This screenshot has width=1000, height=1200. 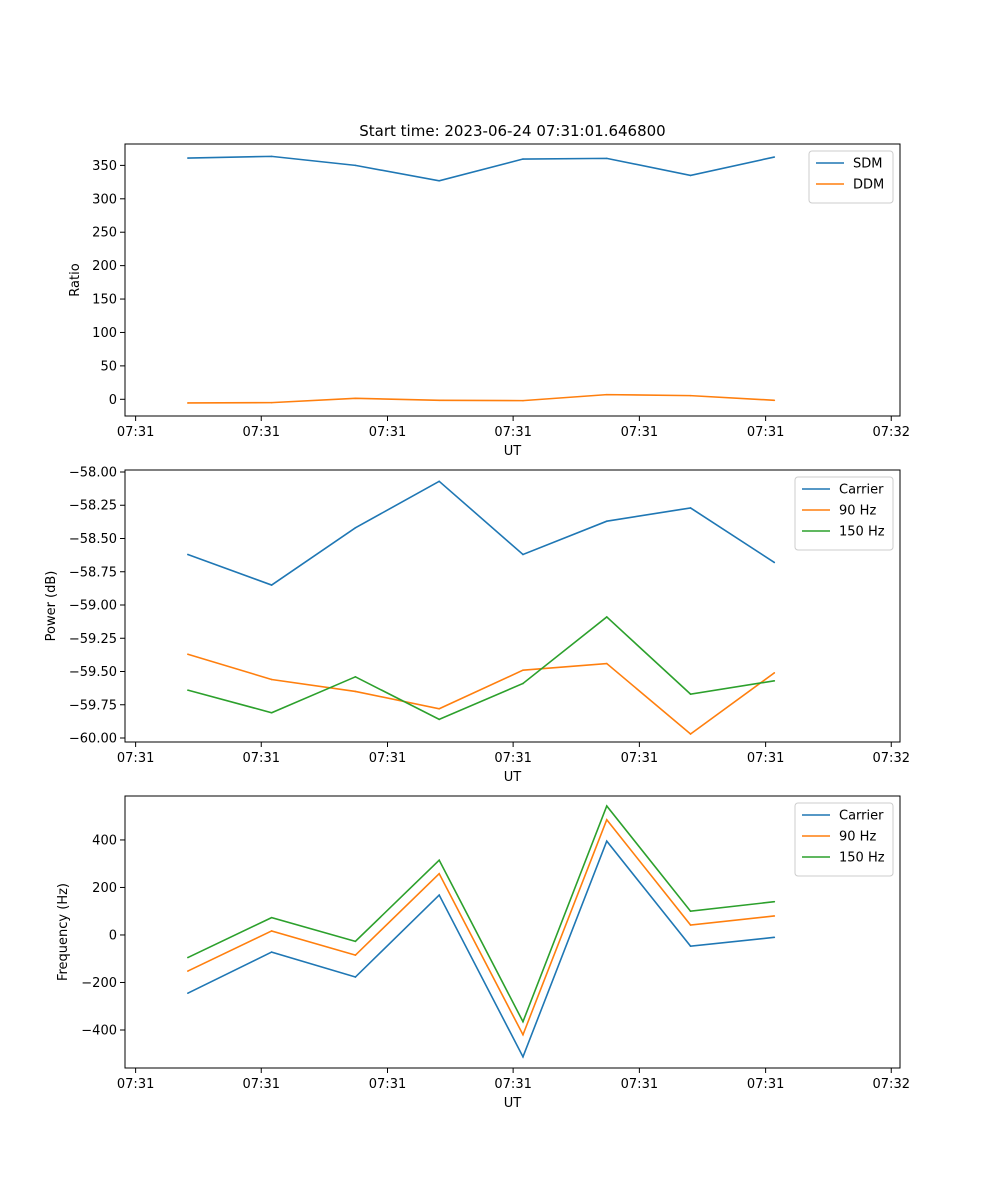 What do you see at coordinates (75, 279) in the screenshot?
I see `ratio-y-axis-label: Ratio` at bounding box center [75, 279].